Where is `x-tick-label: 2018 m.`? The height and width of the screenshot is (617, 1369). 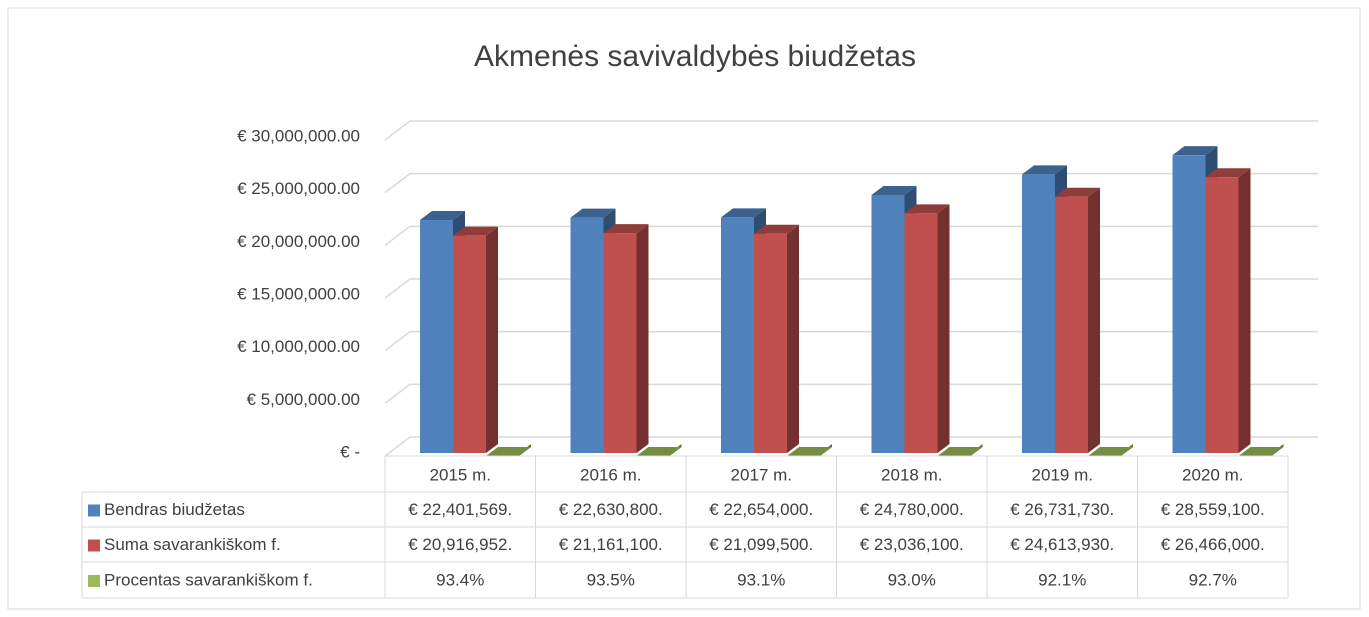
x-tick-label: 2018 m. is located at coordinates (911, 474).